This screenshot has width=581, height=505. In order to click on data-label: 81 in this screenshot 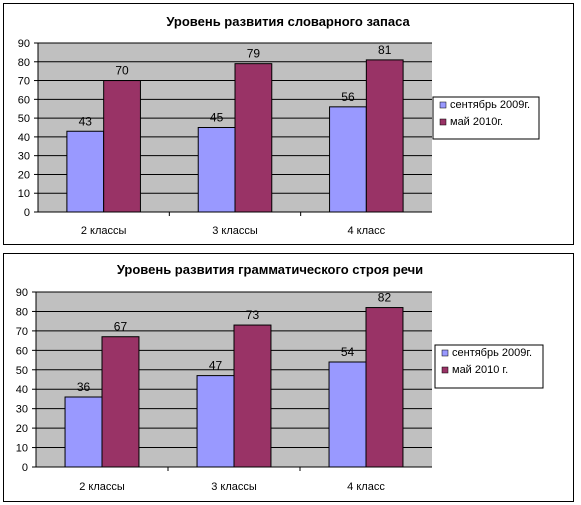, I will do `click(385, 50)`.